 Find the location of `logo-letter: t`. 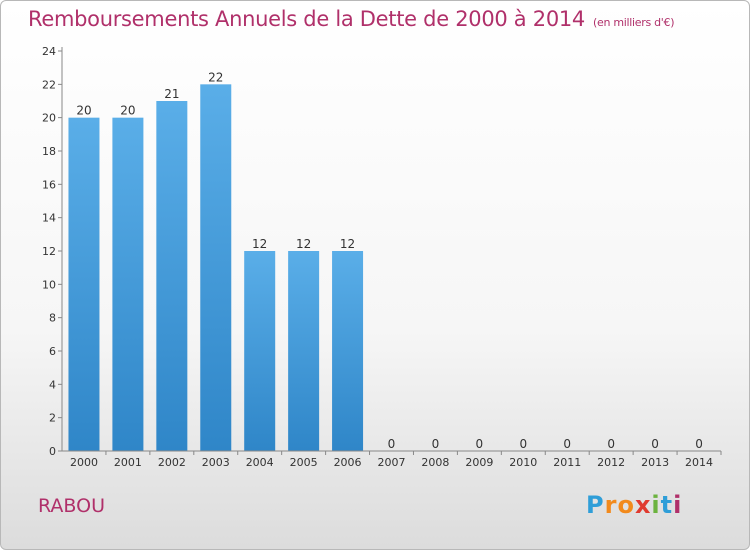

logo-letter: t is located at coordinates (667, 505).